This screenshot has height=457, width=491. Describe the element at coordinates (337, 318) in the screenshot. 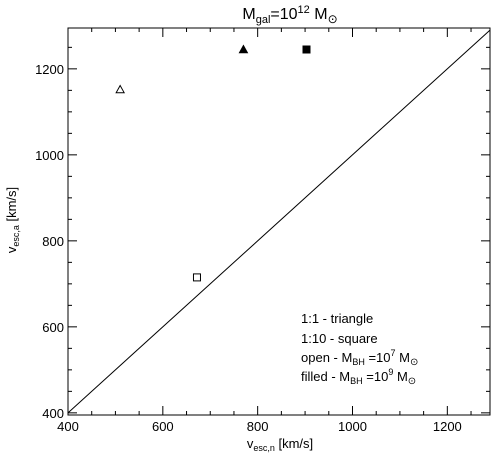

I see `legend-line-1: 1:1 - triangle` at that location.